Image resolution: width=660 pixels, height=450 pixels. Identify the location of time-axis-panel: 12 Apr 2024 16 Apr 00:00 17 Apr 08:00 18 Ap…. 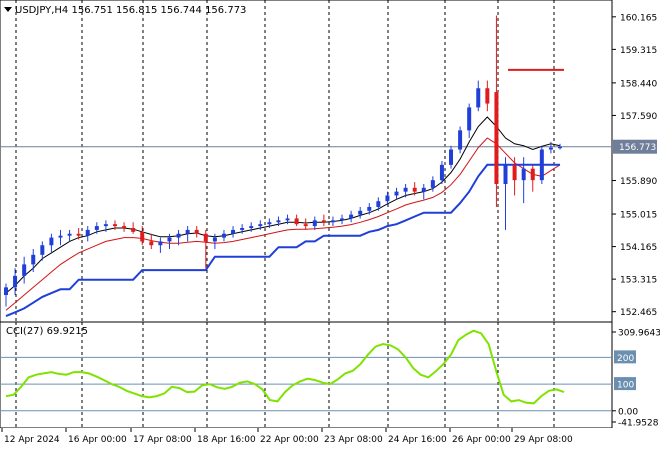
(330, 439).